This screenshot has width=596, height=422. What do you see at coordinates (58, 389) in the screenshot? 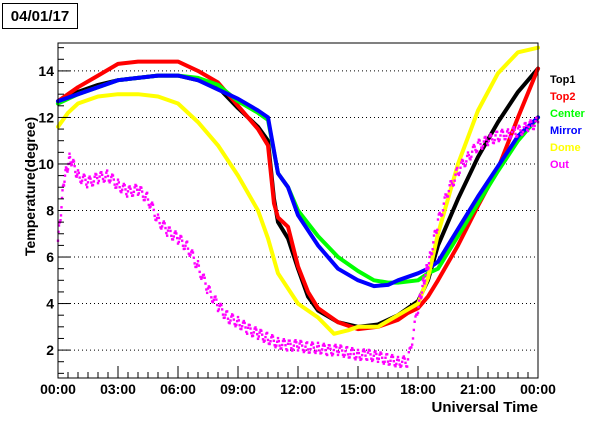
I see `x-tick-label: 00:00` at bounding box center [58, 389].